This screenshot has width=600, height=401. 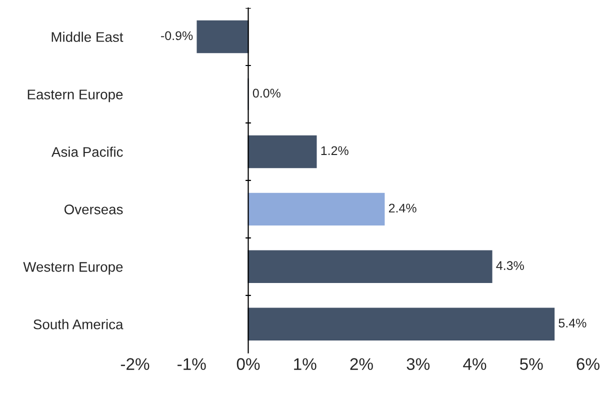 I want to click on x-tick-label: 4%, so click(x=474, y=364).